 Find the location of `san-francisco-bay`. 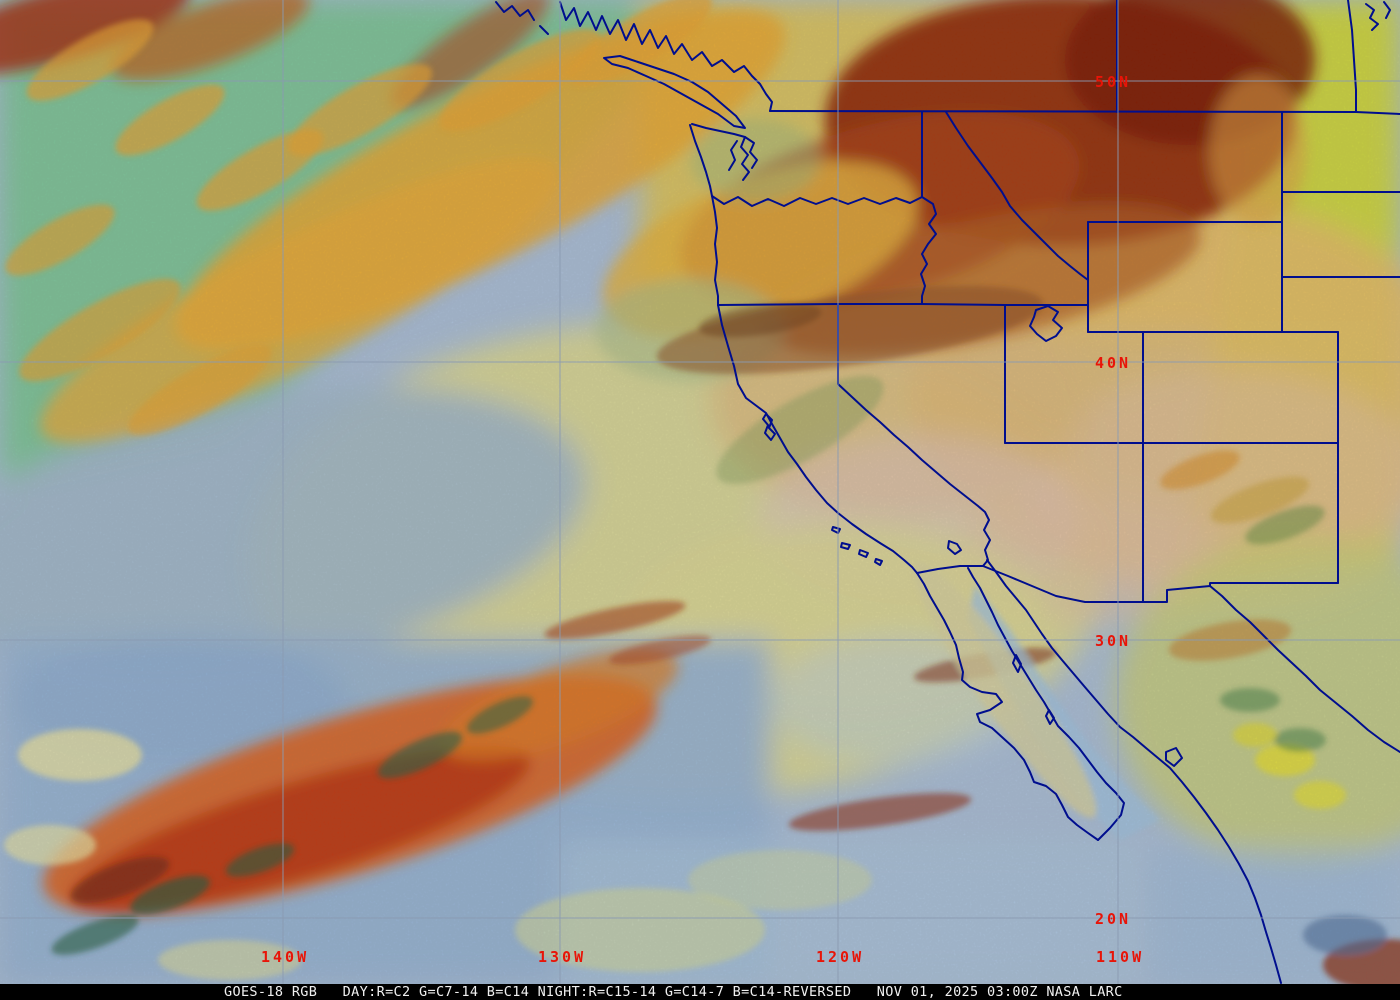

san-francisco-bay is located at coordinates (769, 427).